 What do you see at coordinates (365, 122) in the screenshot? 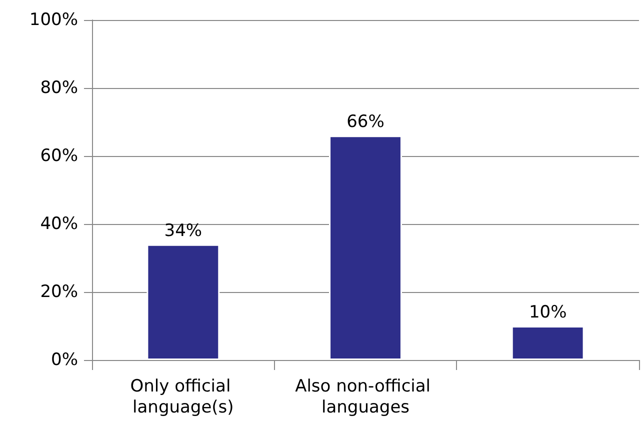
I see `data-label: 66%` at bounding box center [365, 122].